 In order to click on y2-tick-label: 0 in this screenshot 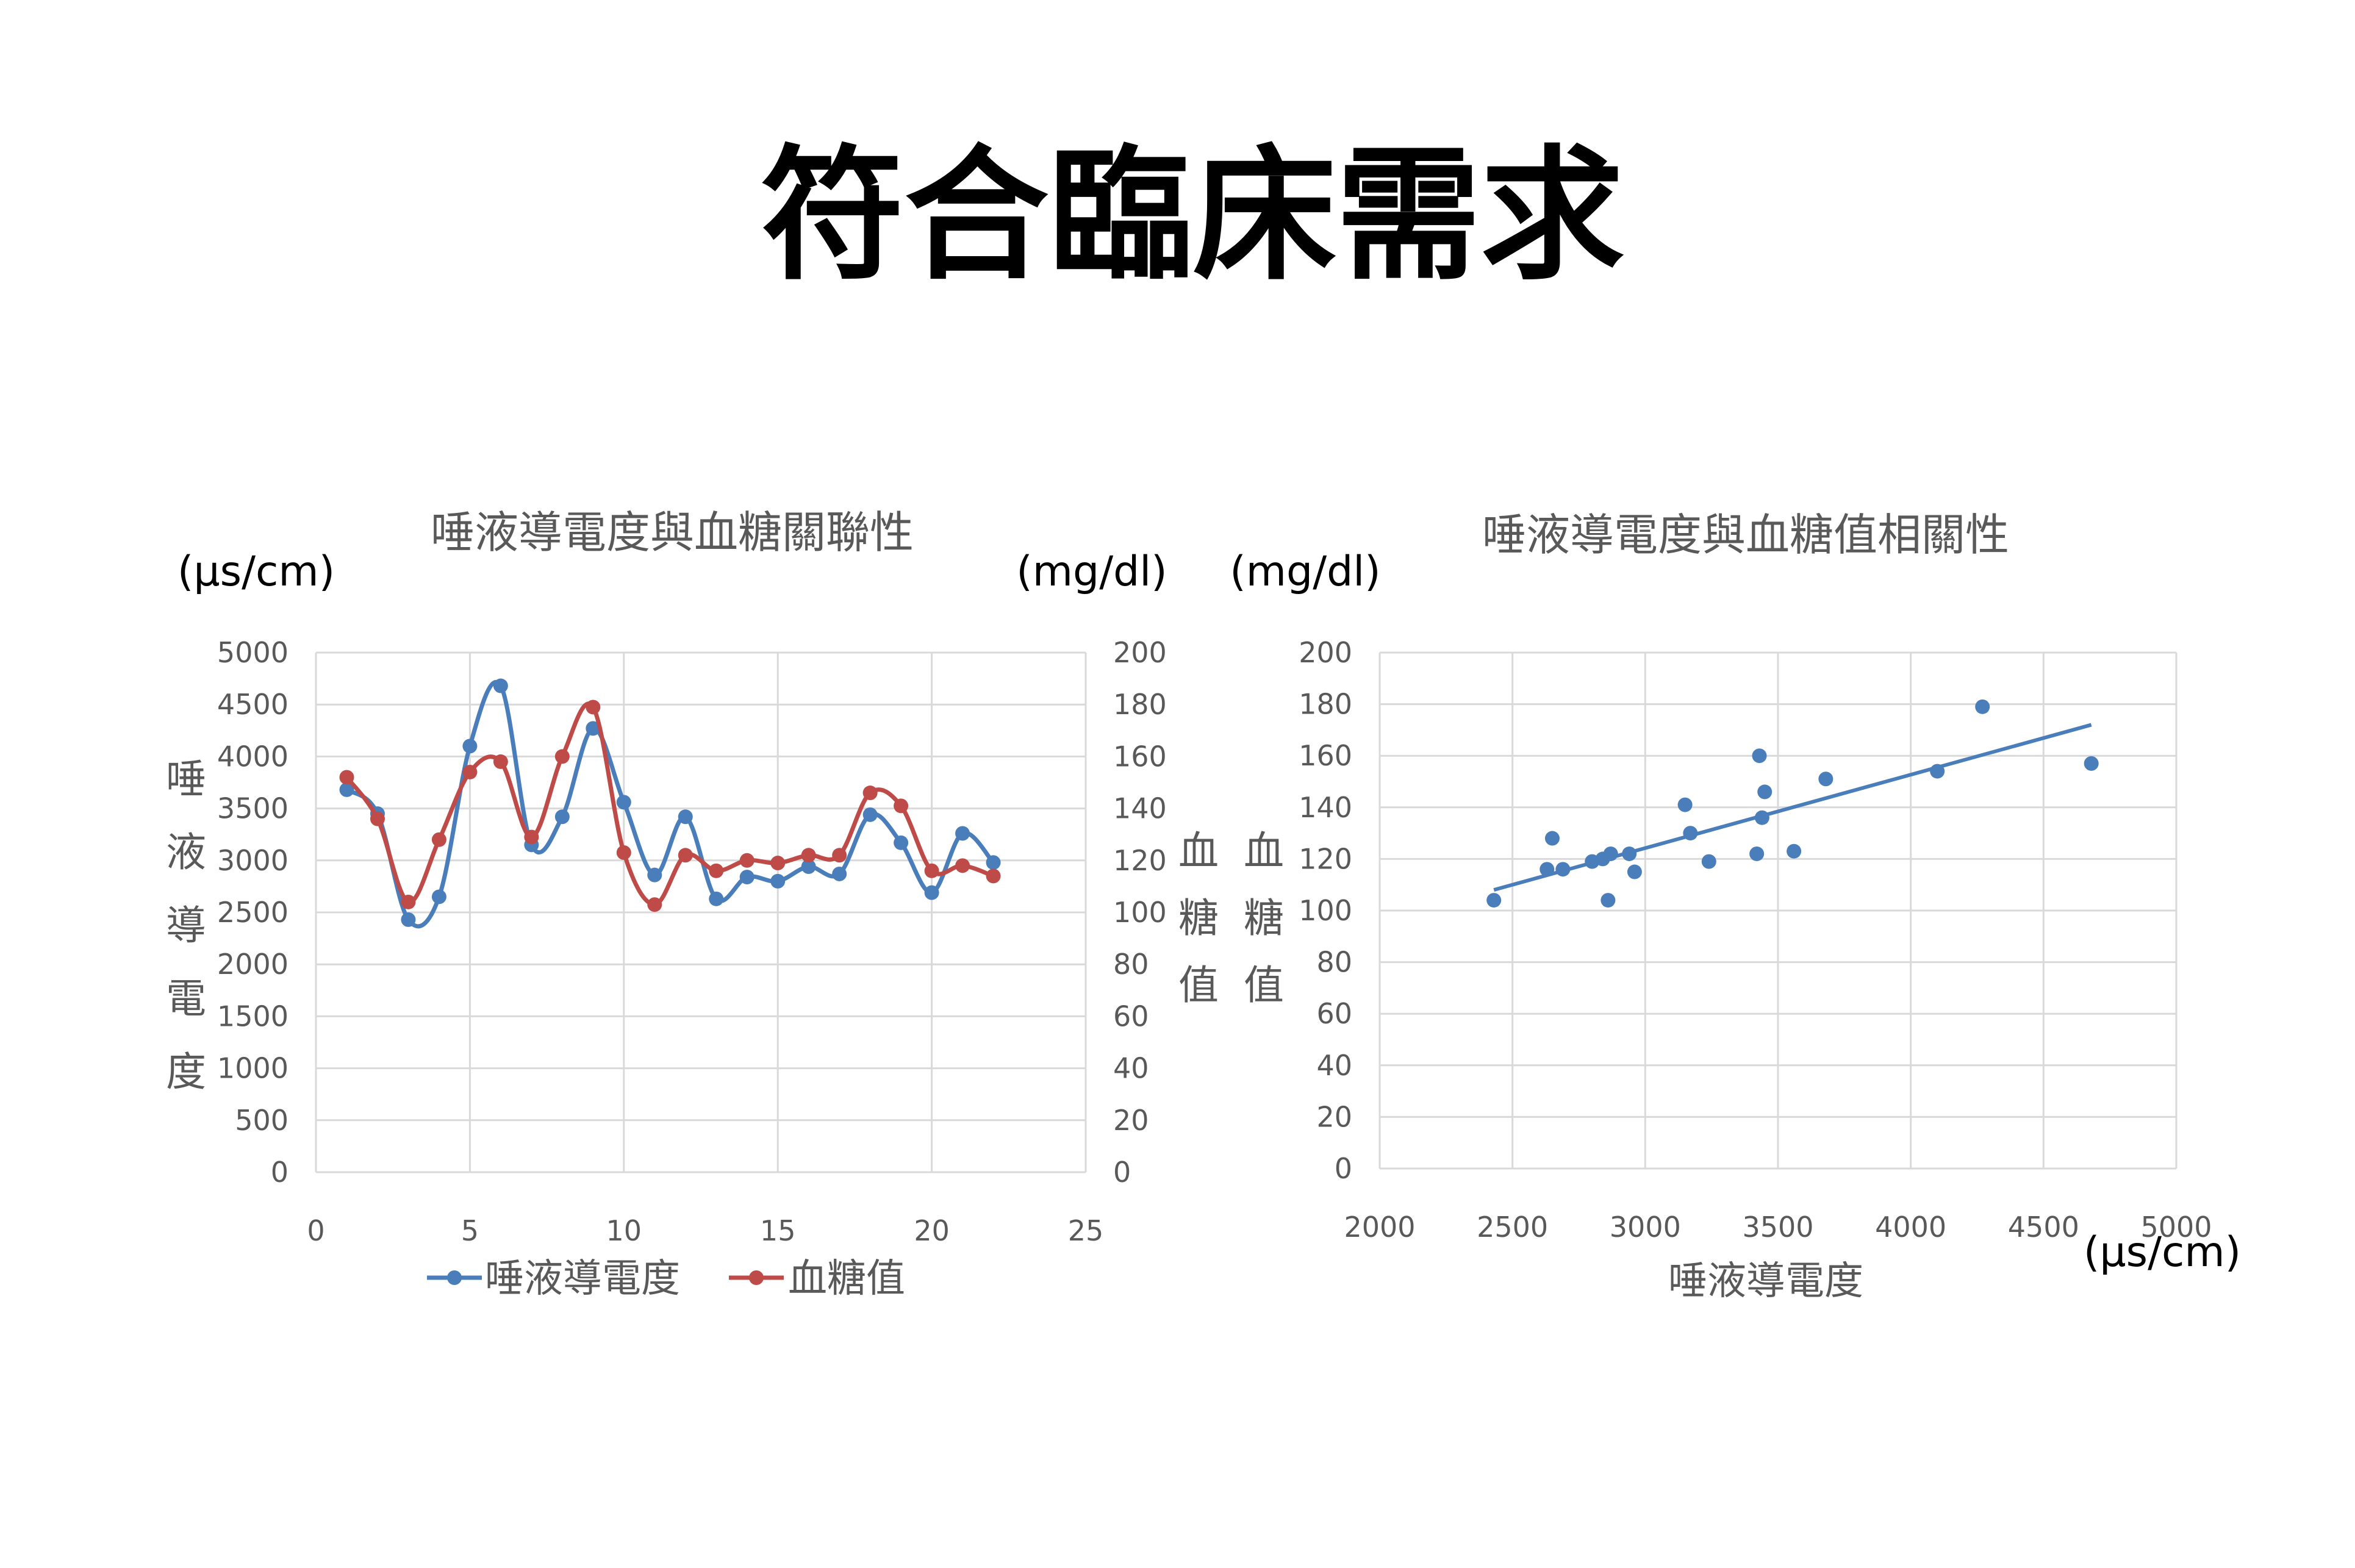, I will do `click(1122, 1172)`.